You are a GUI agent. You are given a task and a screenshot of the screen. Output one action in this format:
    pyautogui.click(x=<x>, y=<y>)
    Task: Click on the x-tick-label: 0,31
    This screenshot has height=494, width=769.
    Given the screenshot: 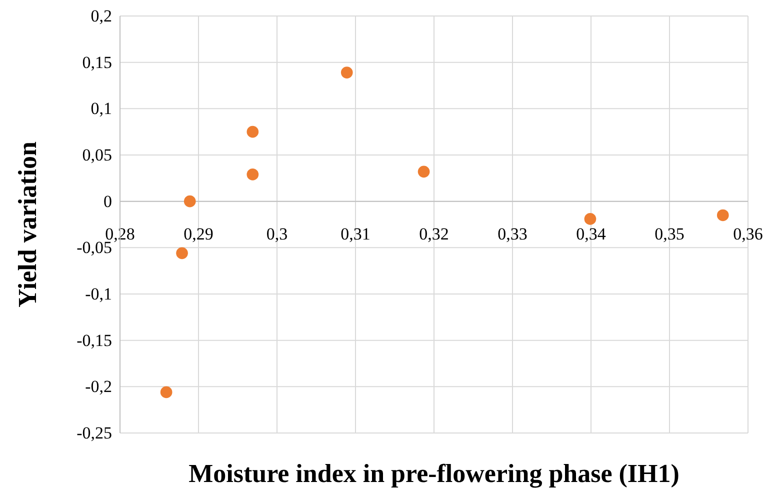 What is the action you would take?
    pyautogui.click(x=355, y=234)
    